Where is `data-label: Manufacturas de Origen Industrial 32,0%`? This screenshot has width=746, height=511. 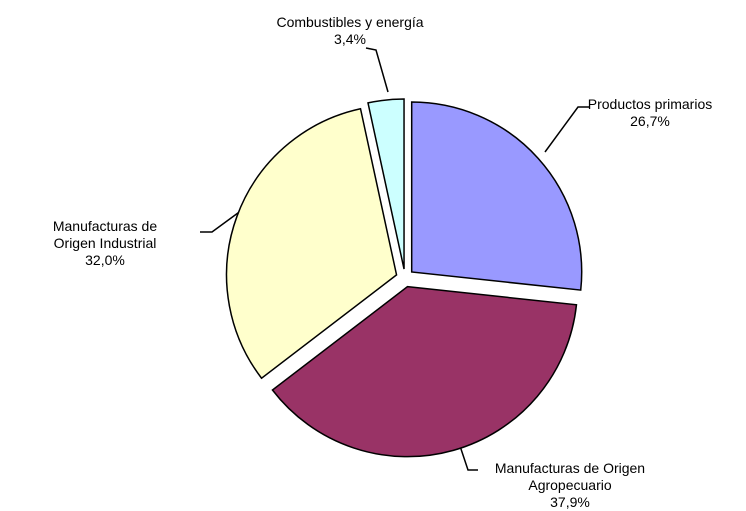
data-label: Manufacturas de Origen Industrial 32,0% is located at coordinates (105, 243).